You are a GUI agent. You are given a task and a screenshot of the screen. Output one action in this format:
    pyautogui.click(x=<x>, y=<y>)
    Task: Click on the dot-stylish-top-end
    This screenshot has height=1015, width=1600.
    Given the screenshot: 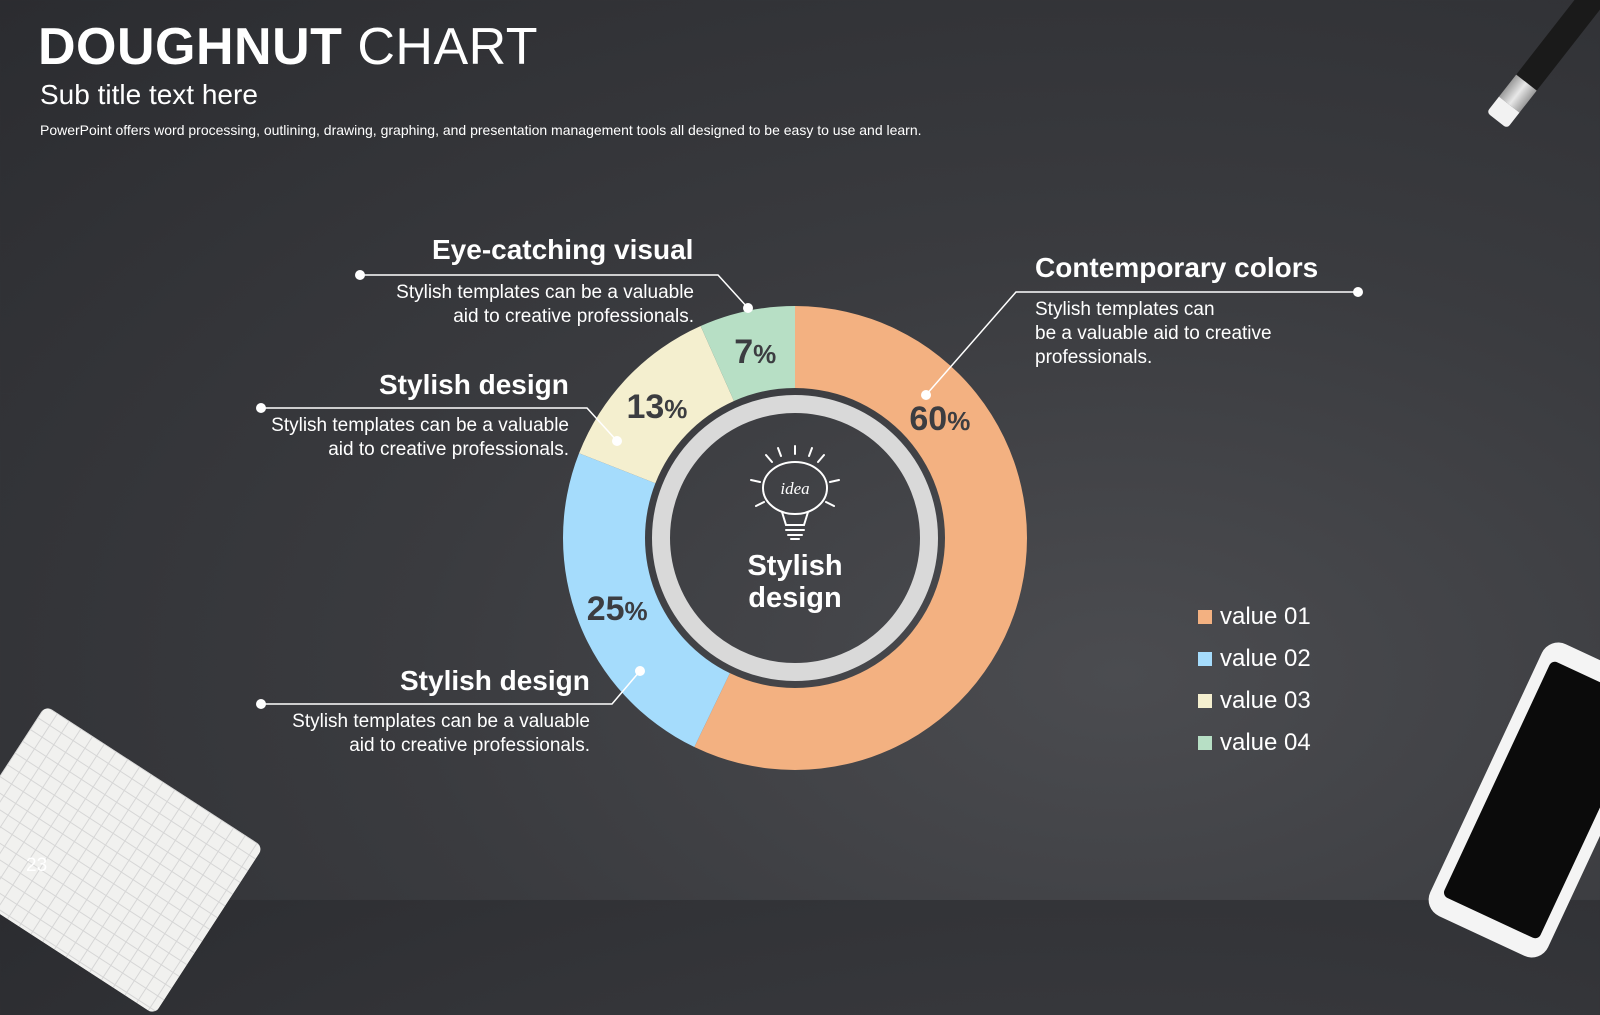 What is the action you would take?
    pyautogui.click(x=617, y=441)
    